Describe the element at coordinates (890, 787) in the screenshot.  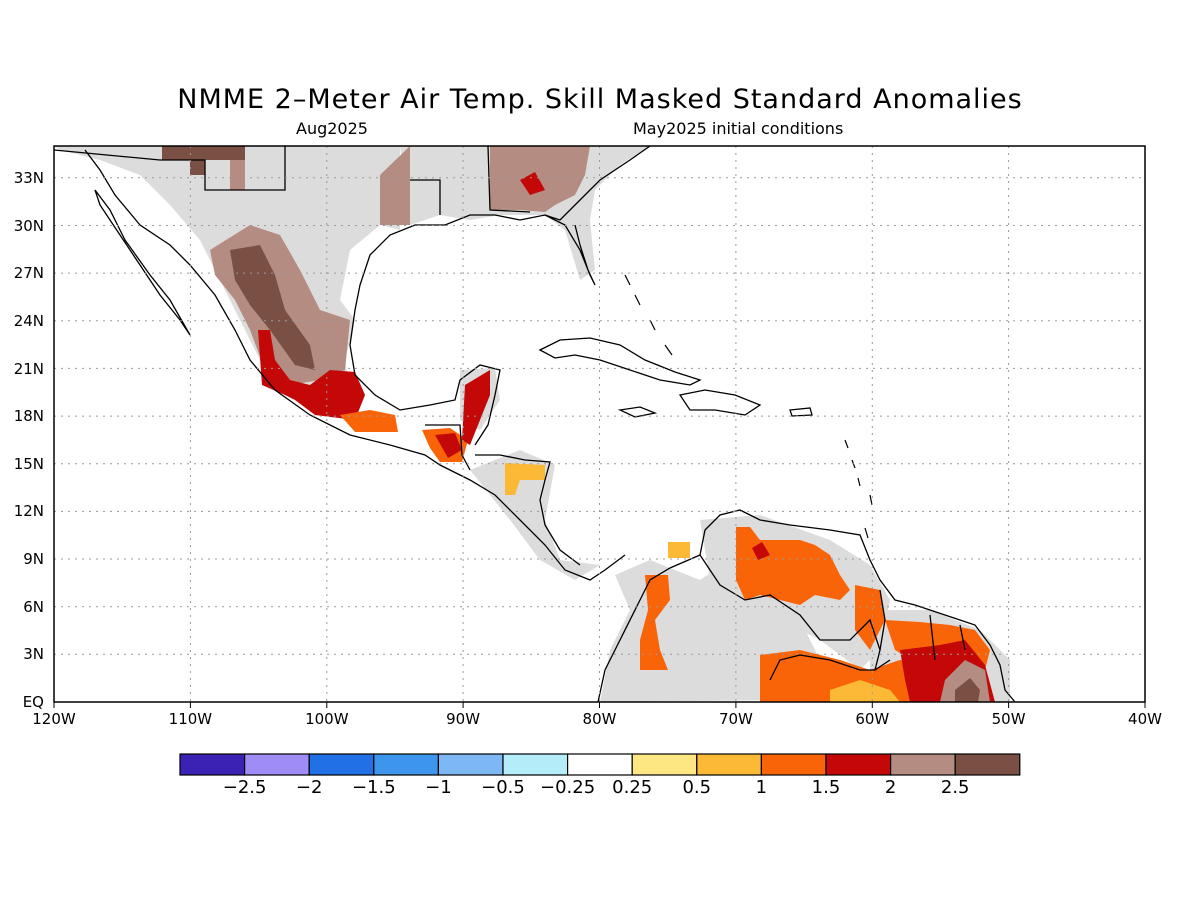
I see `colorbar-label-10: 2` at that location.